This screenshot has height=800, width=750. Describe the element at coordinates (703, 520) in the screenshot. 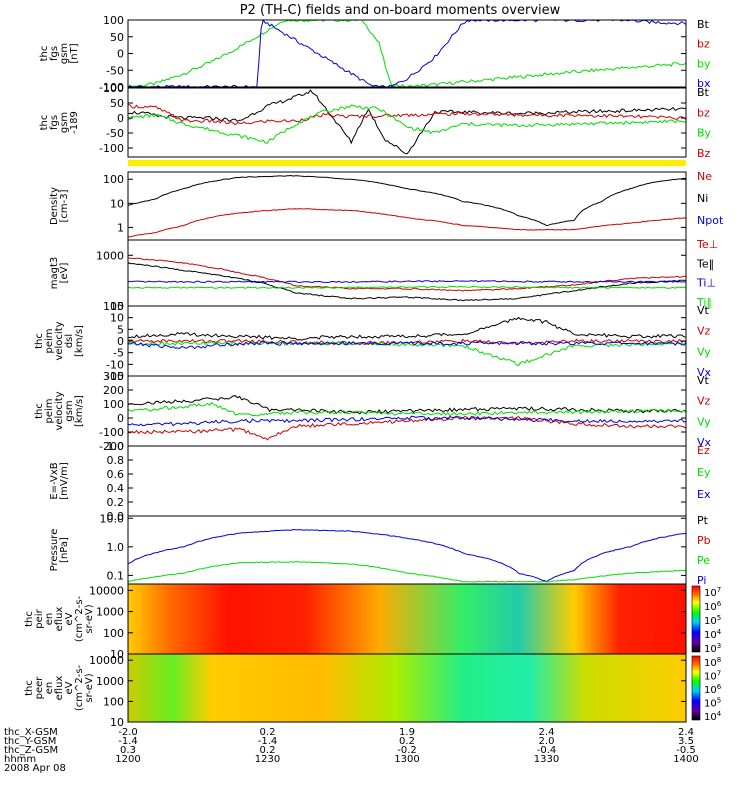

I see `legend-entry: Pt` at that location.